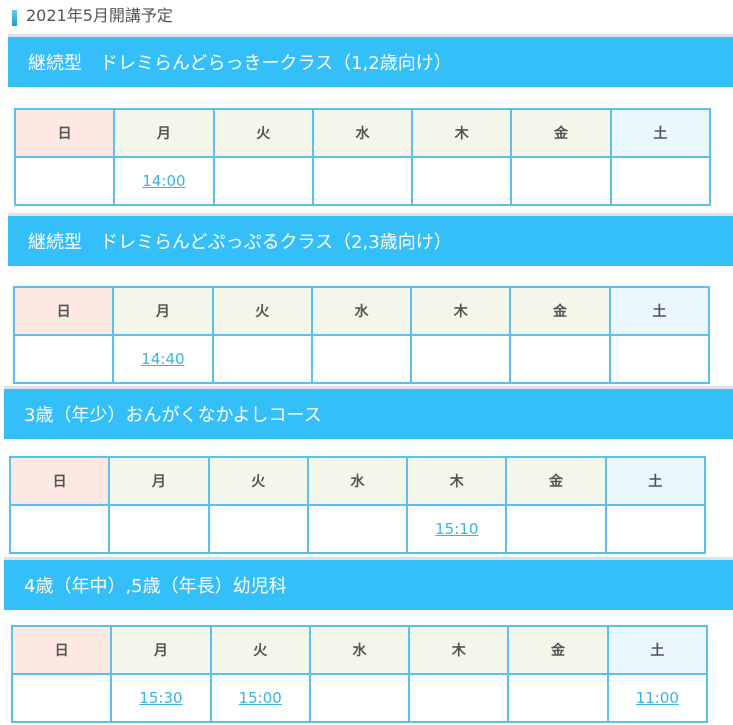 The width and height of the screenshot is (733, 725). Describe the element at coordinates (240, 242) in the screenshot. I see `course-title: 継続型 ドレミらんどぷっぷるクラス（2,3歳向け）` at that location.